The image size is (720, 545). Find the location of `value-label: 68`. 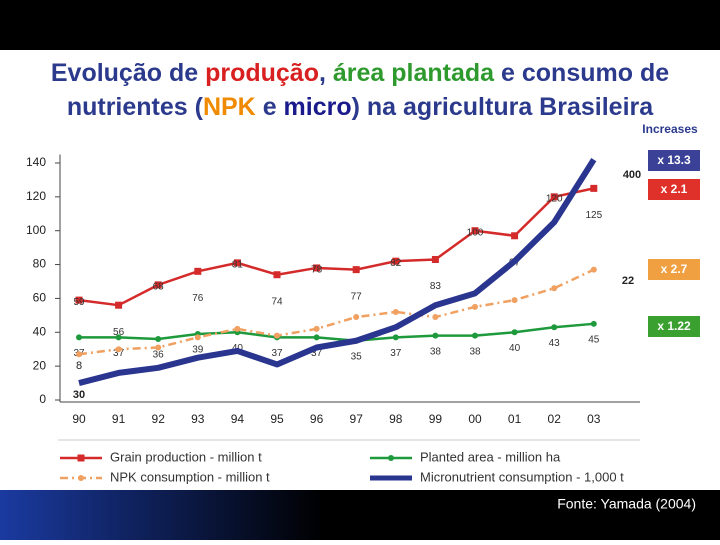

value-label: 68 is located at coordinates (159, 287).